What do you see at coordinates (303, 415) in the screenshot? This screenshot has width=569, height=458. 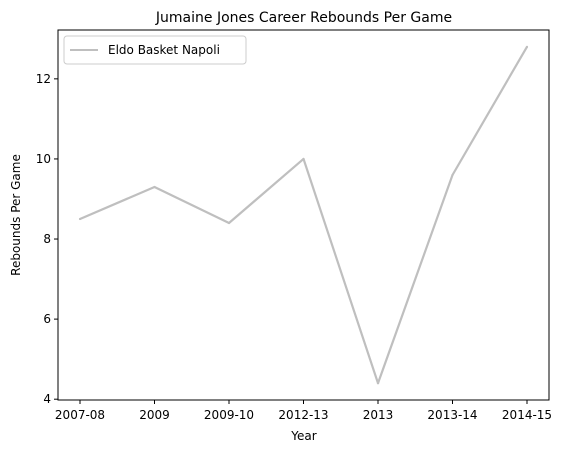 I see `x-tick-label: 2012-13` at bounding box center [303, 415].